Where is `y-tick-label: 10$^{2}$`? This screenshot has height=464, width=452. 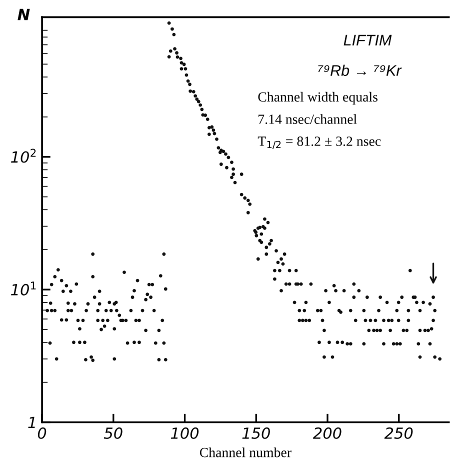
y-tick-label: 10$^{2}$ is located at coordinates (23, 155).